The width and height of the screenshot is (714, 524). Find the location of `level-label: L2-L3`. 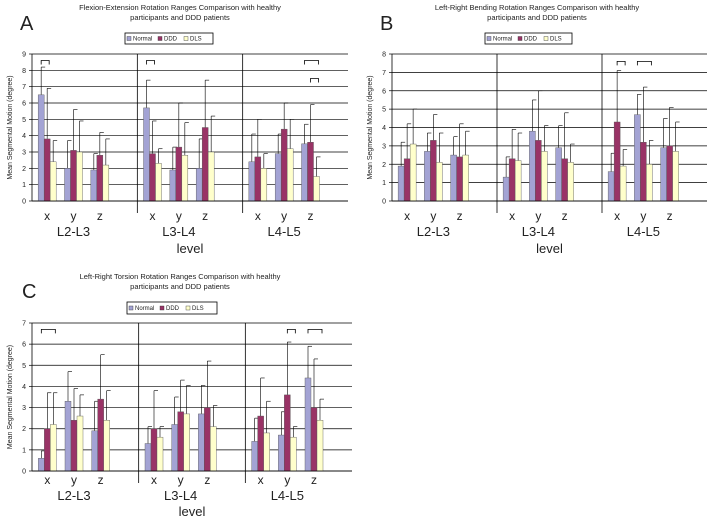

level-label: L2-L3 is located at coordinates (73, 231).